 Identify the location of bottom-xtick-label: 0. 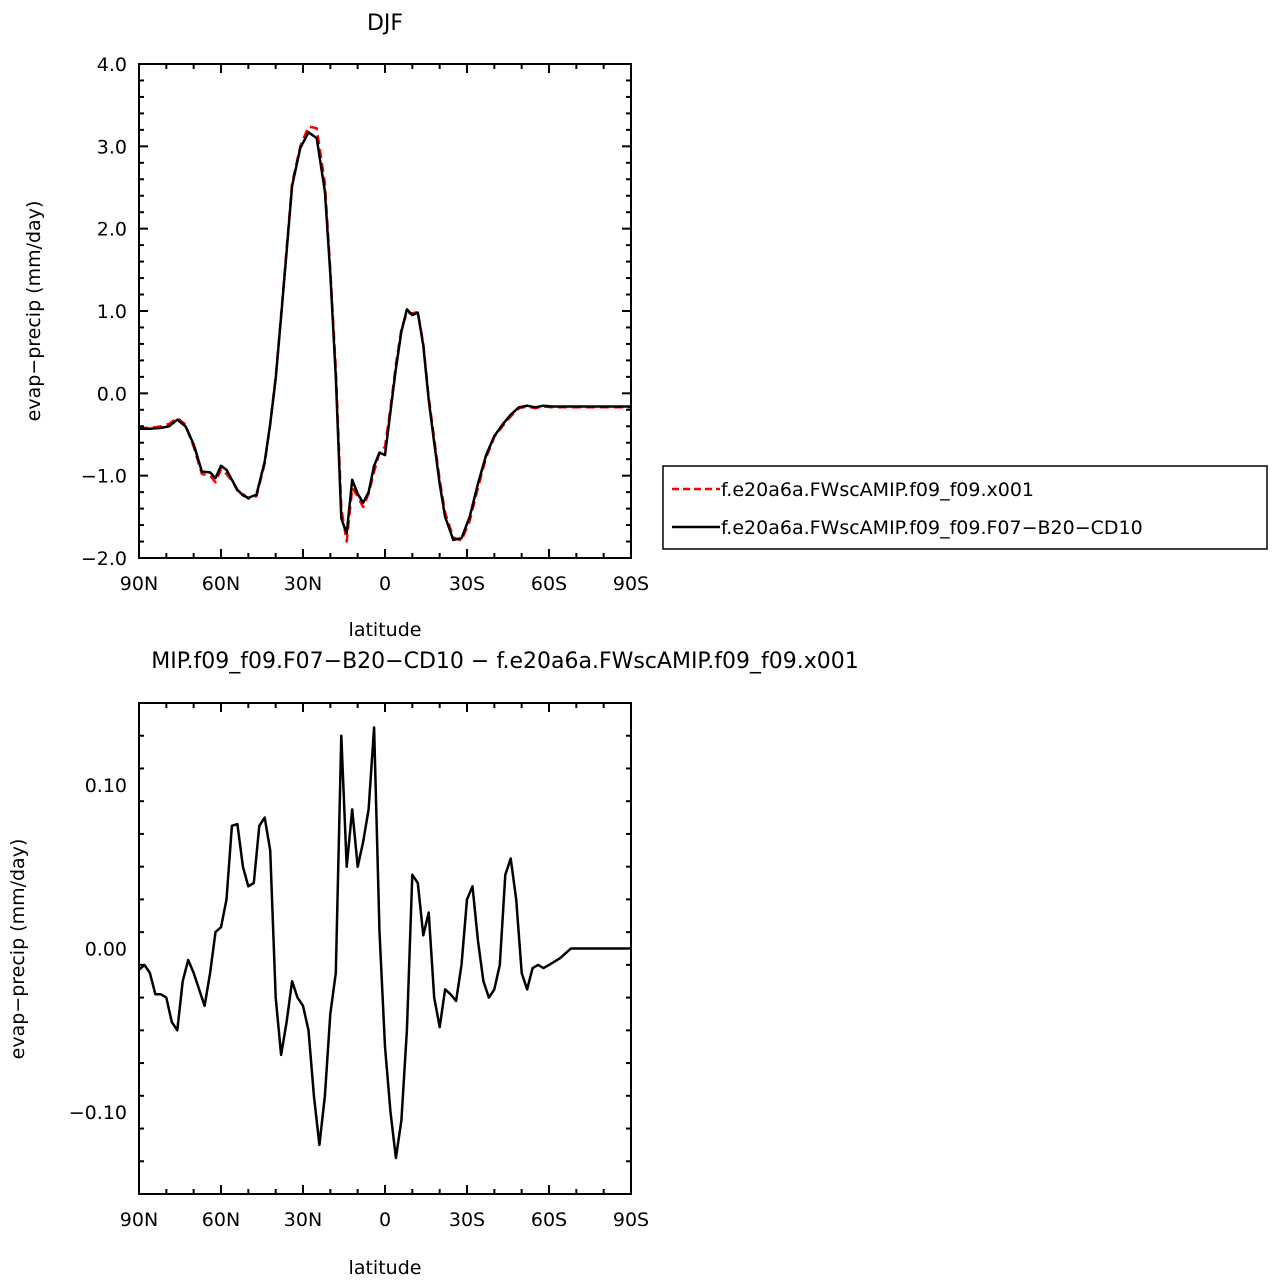
(385, 1220).